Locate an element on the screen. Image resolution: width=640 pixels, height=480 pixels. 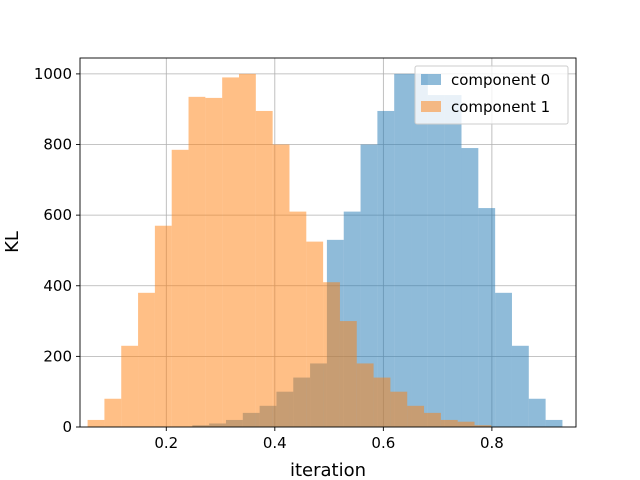
x-tick-label: 0.6 is located at coordinates (383, 443).